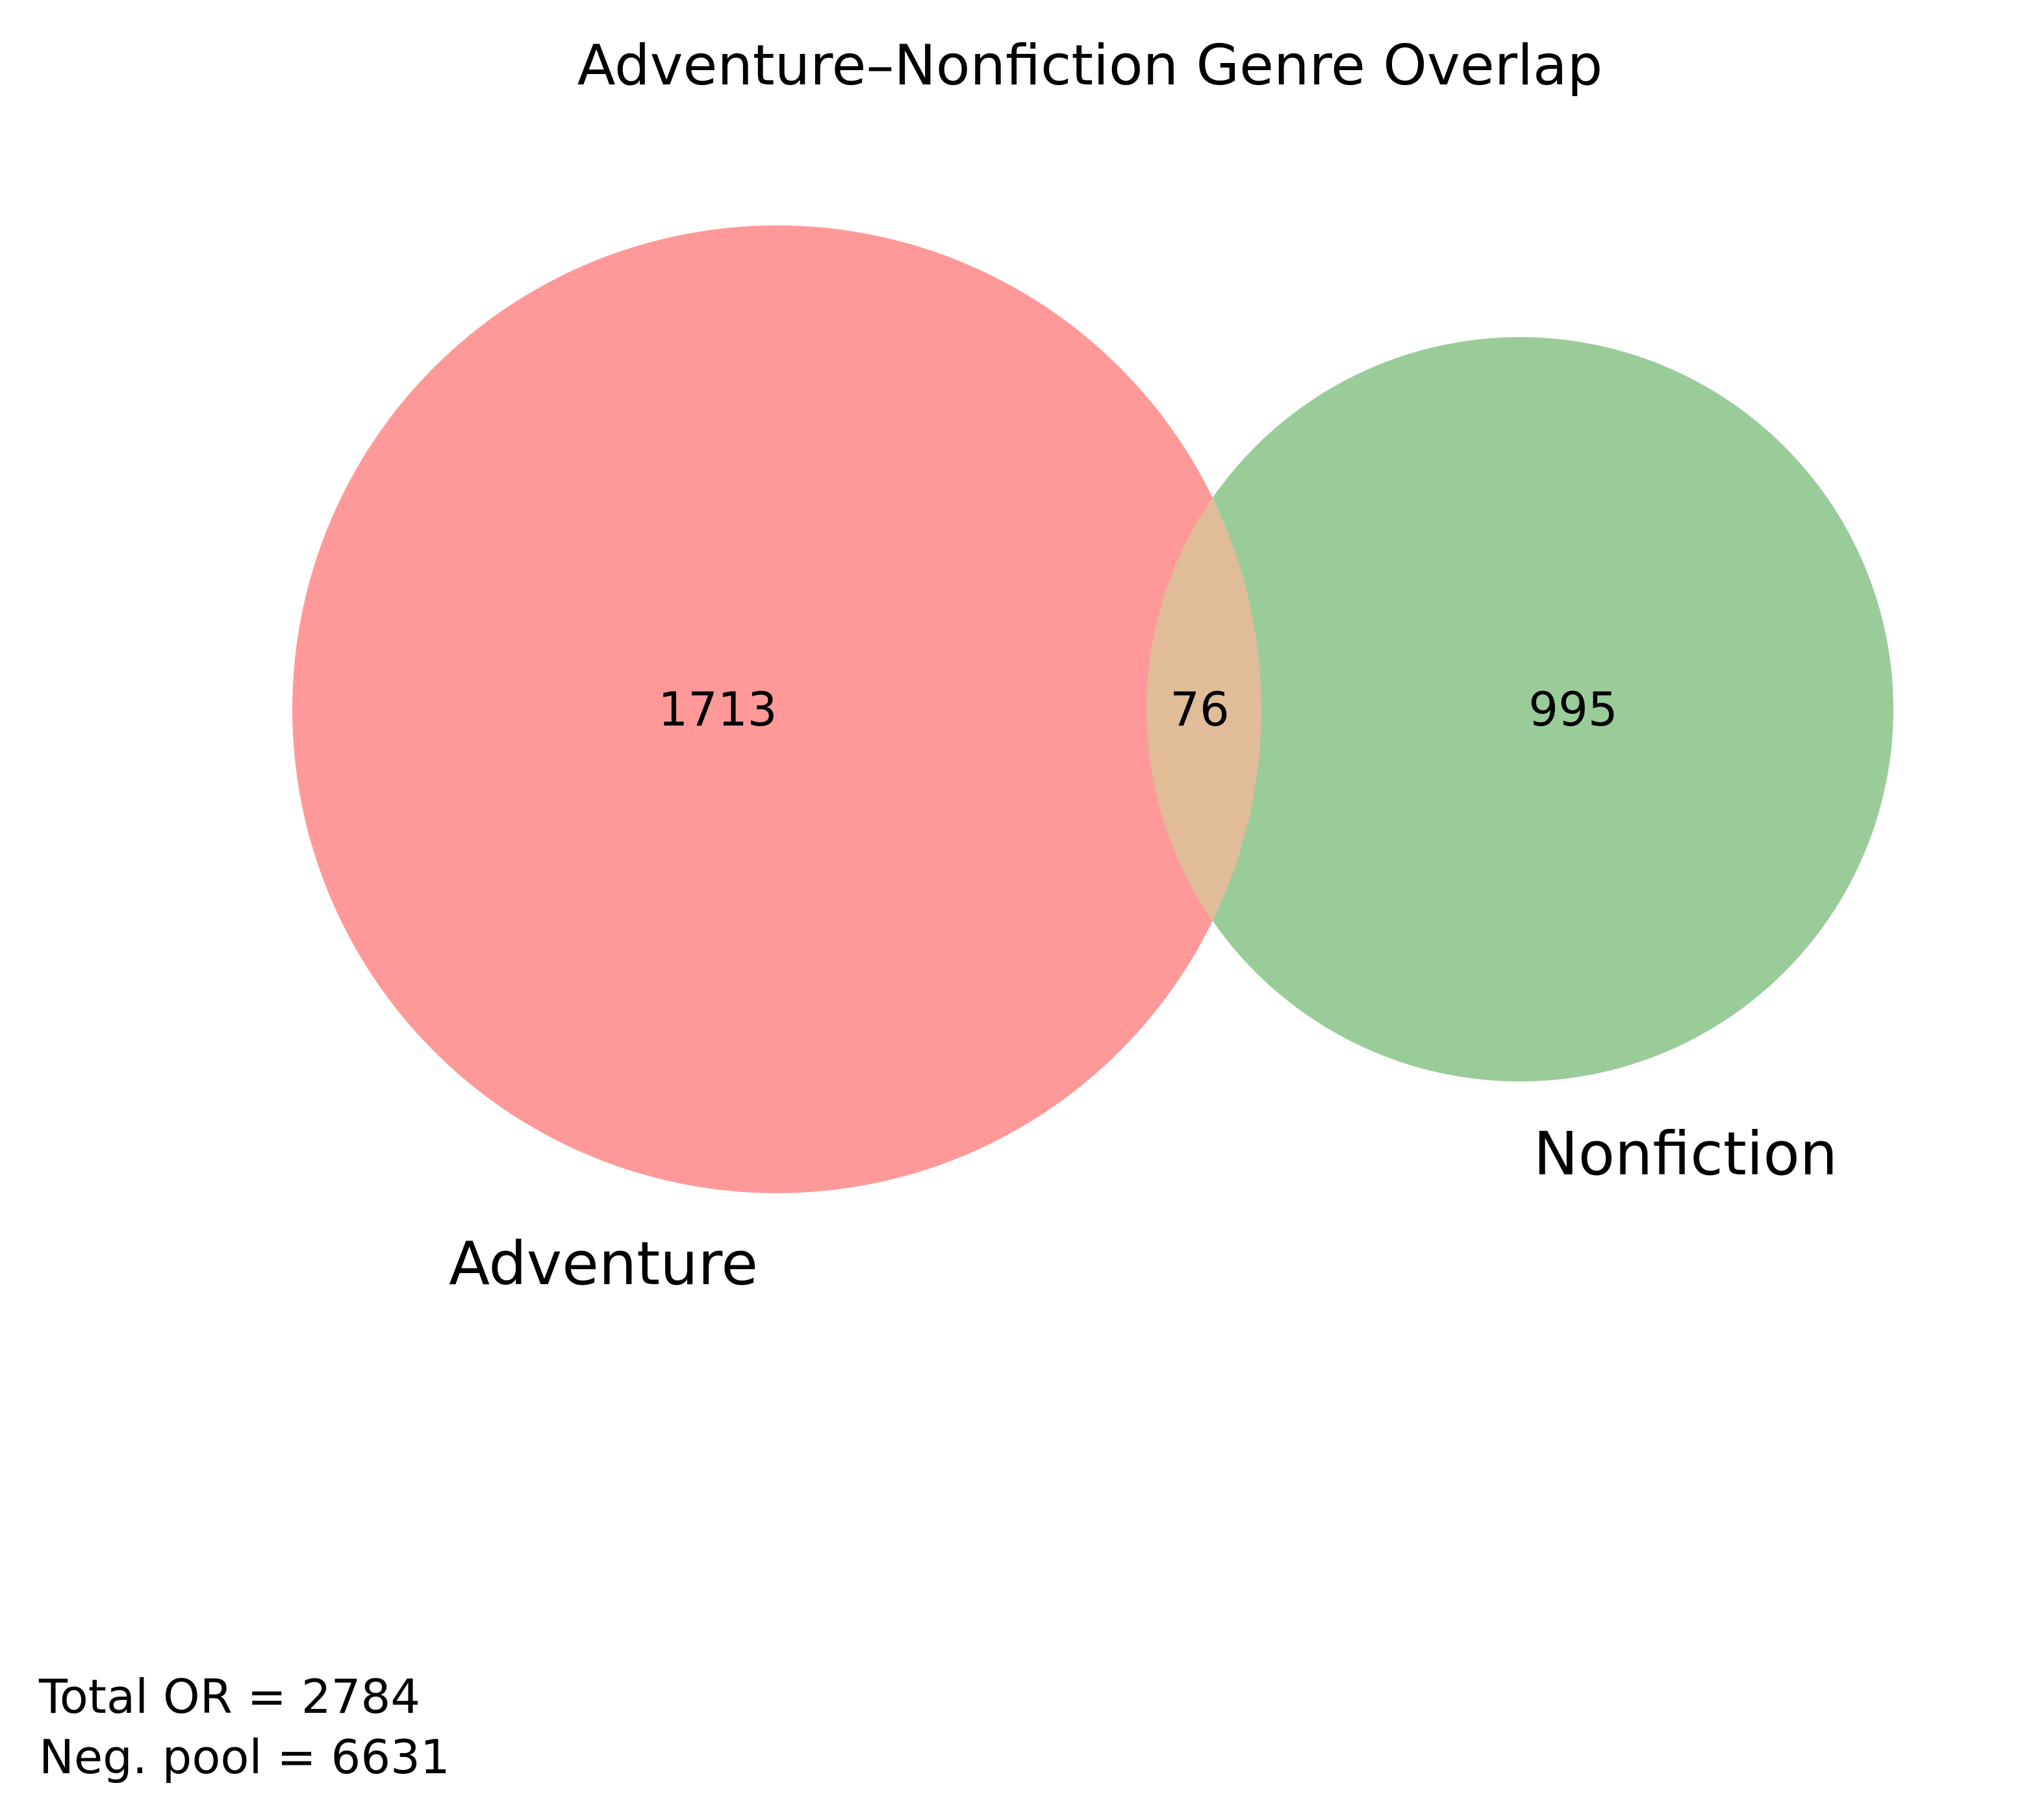 The height and width of the screenshot is (1820, 2035). Describe the element at coordinates (1686, 1154) in the screenshot. I see `nonfiction-set-label: Nonfiction` at that location.